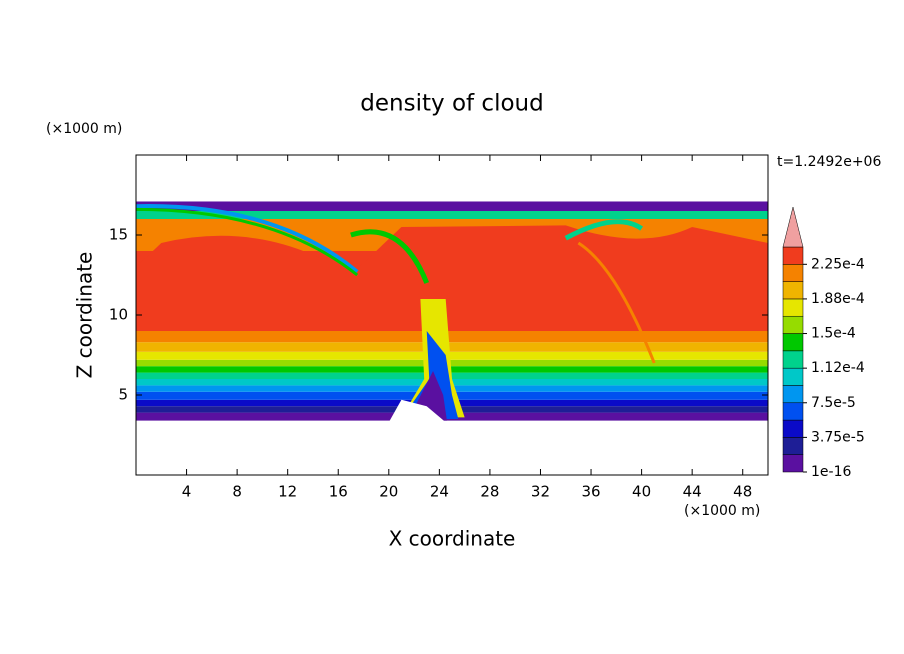  I want to click on x-axis-label: X coordinate, so click(452, 539).